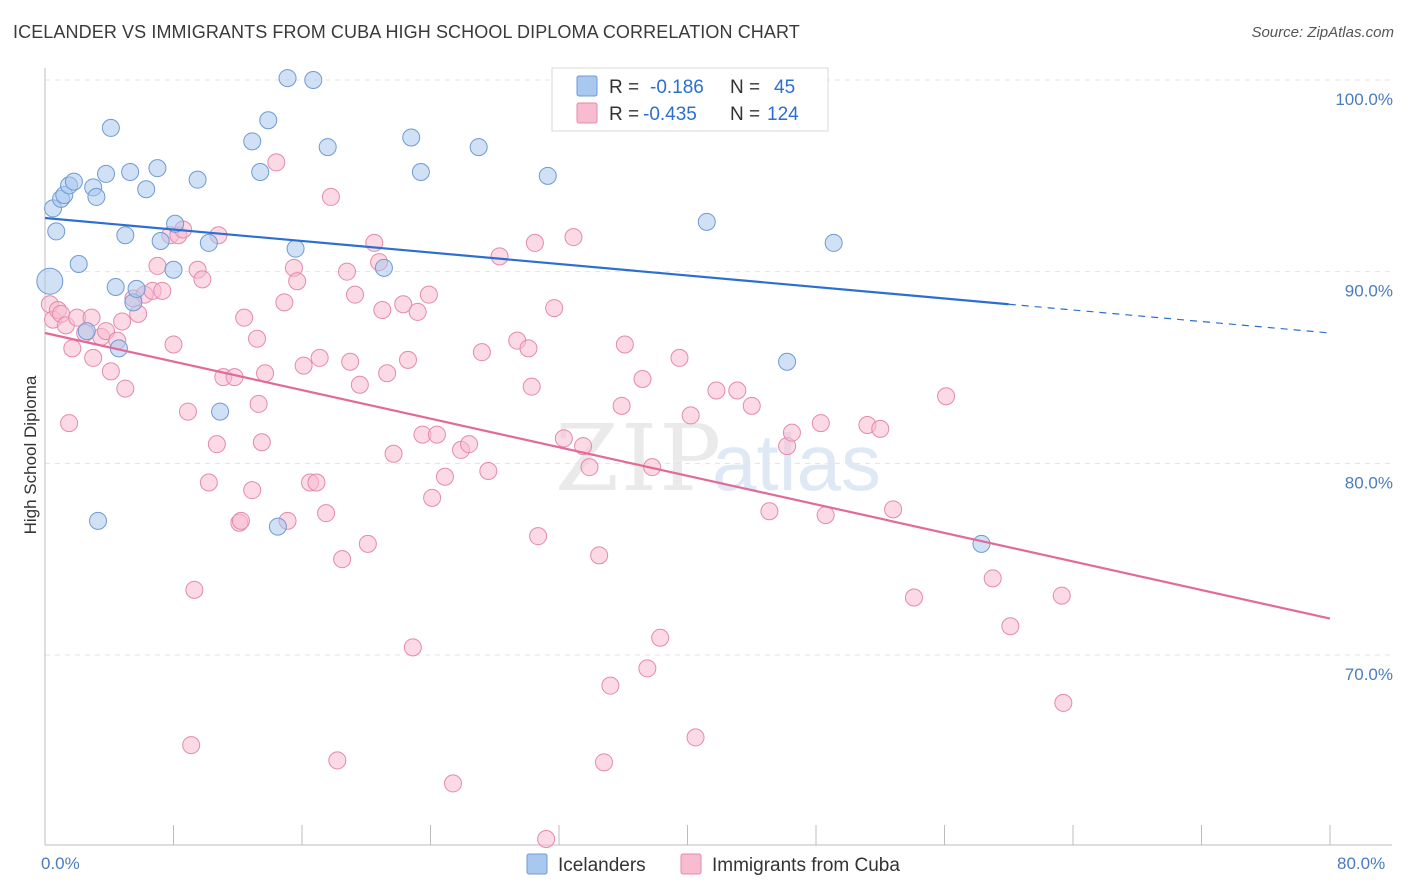 Image resolution: width=1406 pixels, height=892 pixels. What do you see at coordinates (745, 87) in the screenshot?
I see `legend-n-label-icelanders: N =` at bounding box center [745, 87].